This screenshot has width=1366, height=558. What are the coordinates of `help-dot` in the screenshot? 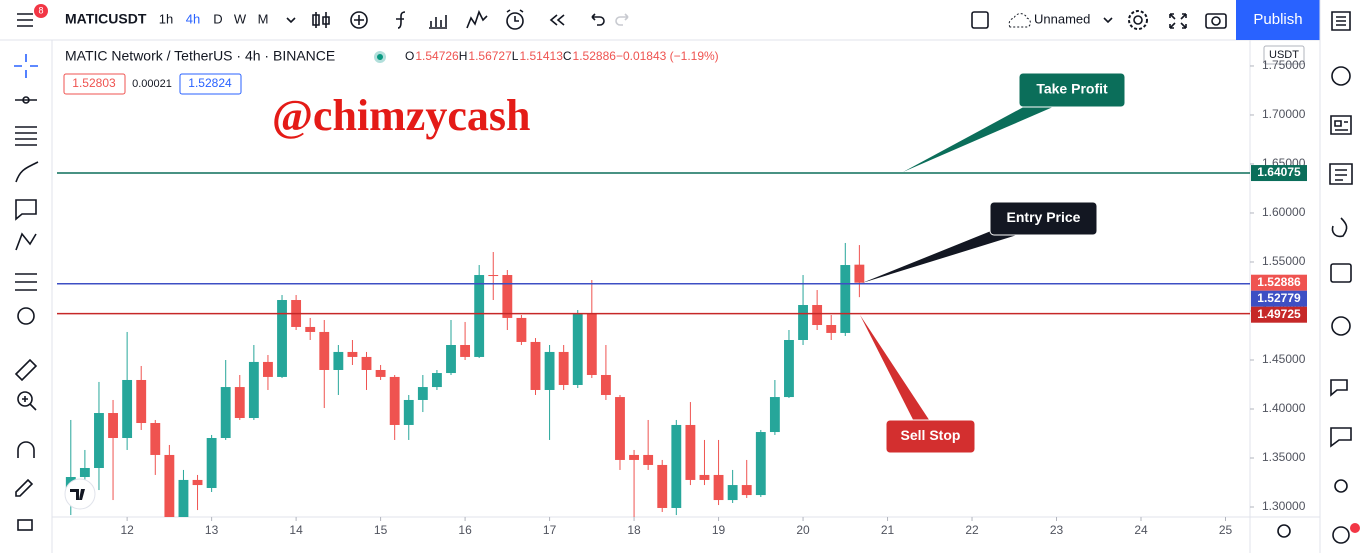 It's located at (1355, 528).